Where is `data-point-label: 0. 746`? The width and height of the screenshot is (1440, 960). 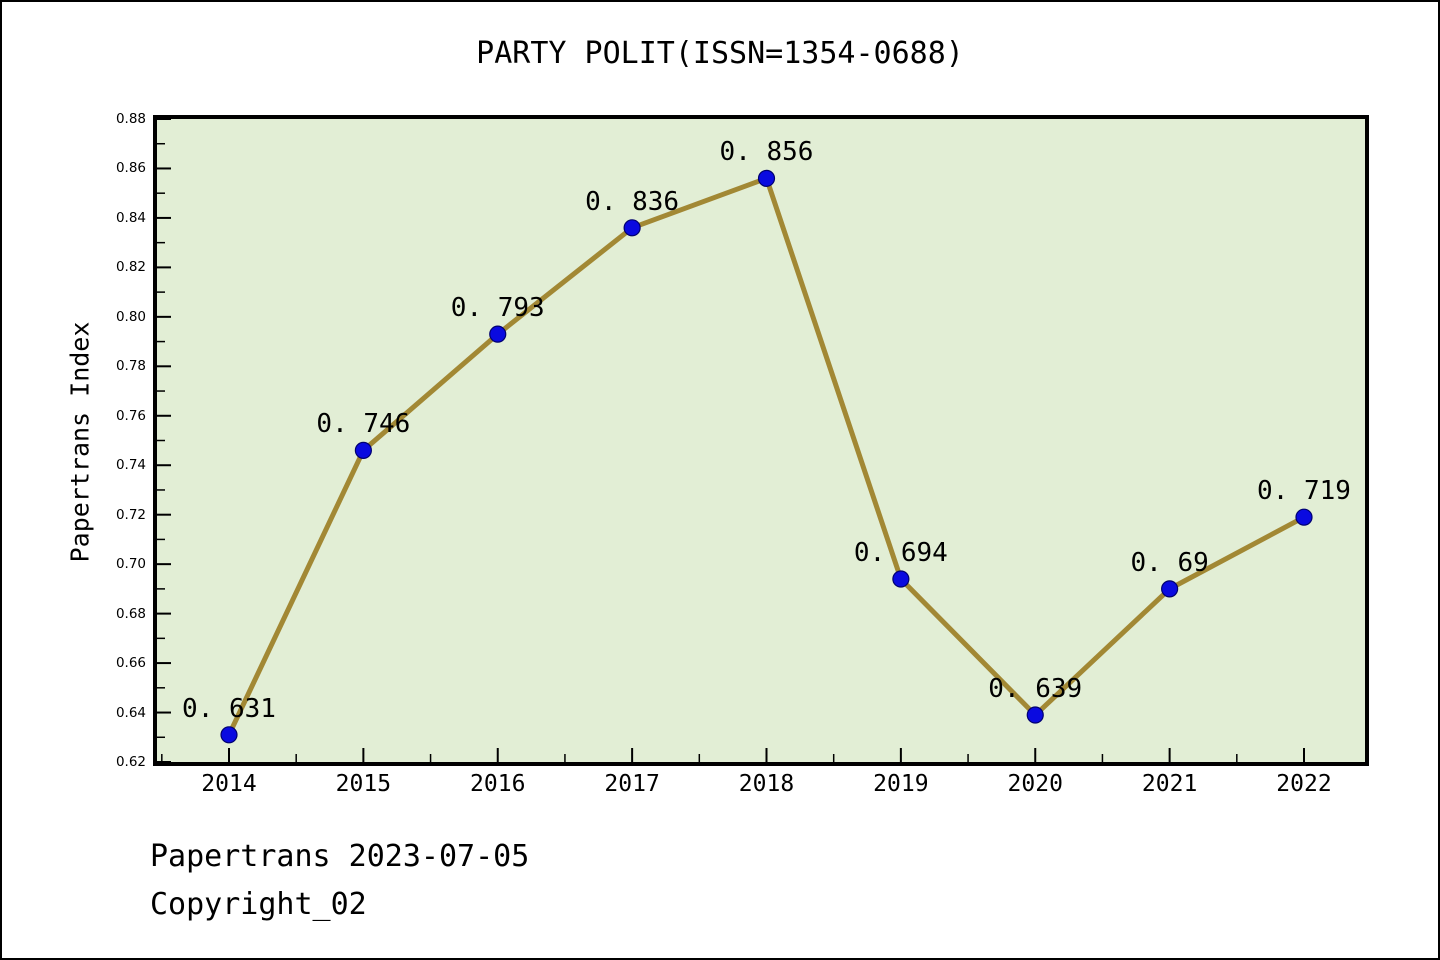 data-point-label: 0. 746 is located at coordinates (363, 424).